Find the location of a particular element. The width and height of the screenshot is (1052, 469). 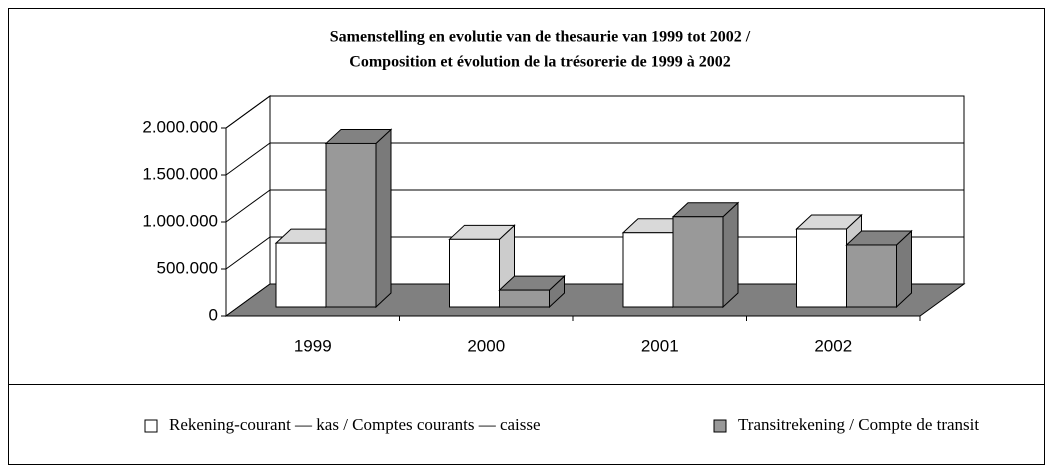

y-tick-label: 1.500.000 is located at coordinates (180, 173).